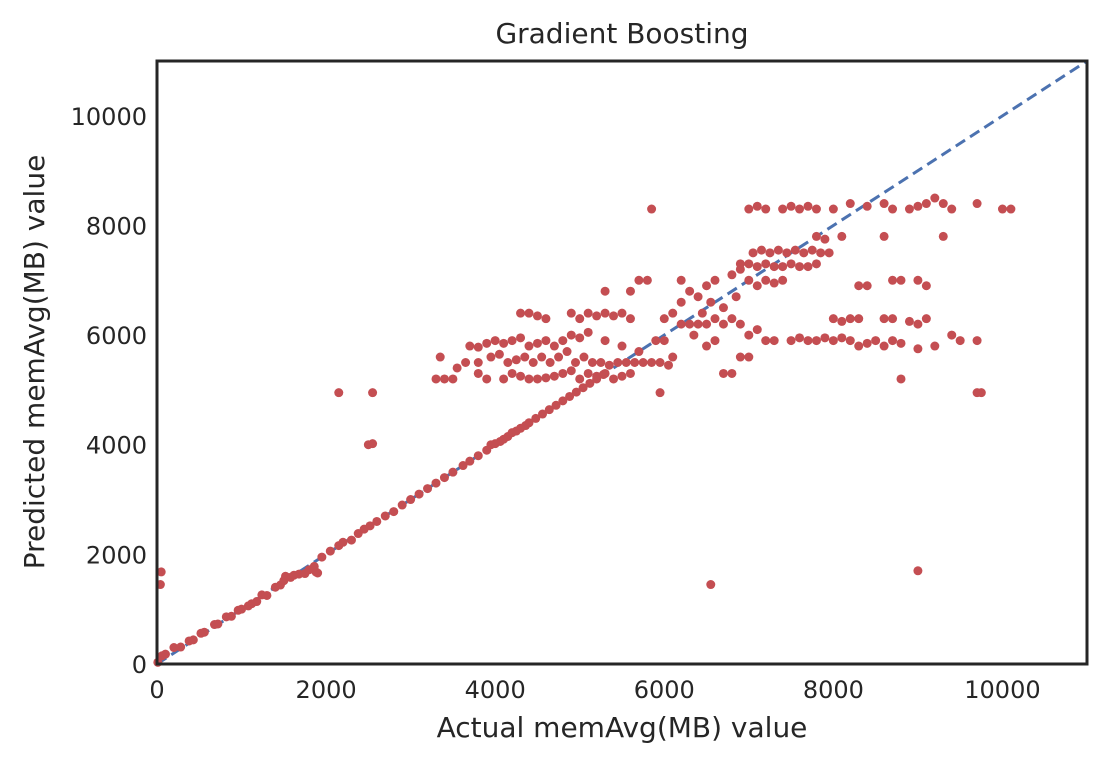 This screenshot has width=1106, height=769. What do you see at coordinates (116, 226) in the screenshot?
I see `y-tick-label: 8000` at bounding box center [116, 226].